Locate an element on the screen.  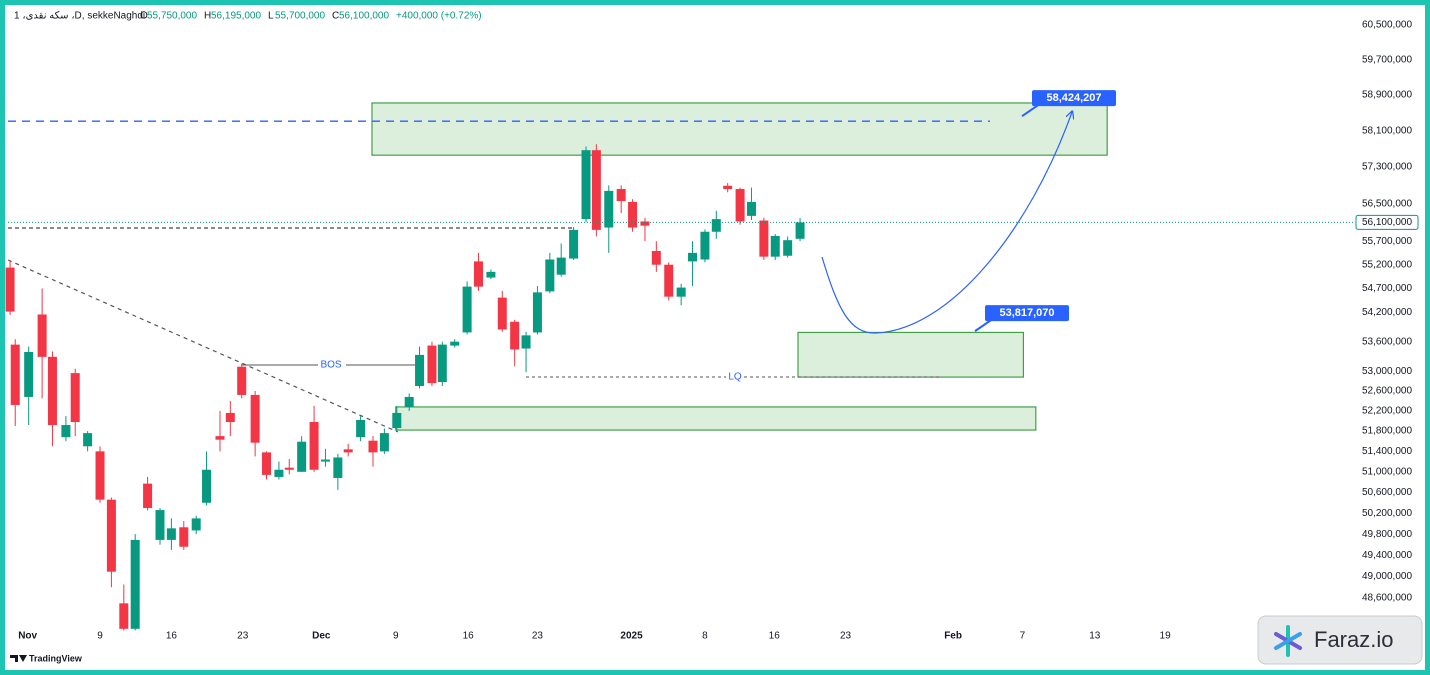
bos-label: BOS is located at coordinates (330, 365).